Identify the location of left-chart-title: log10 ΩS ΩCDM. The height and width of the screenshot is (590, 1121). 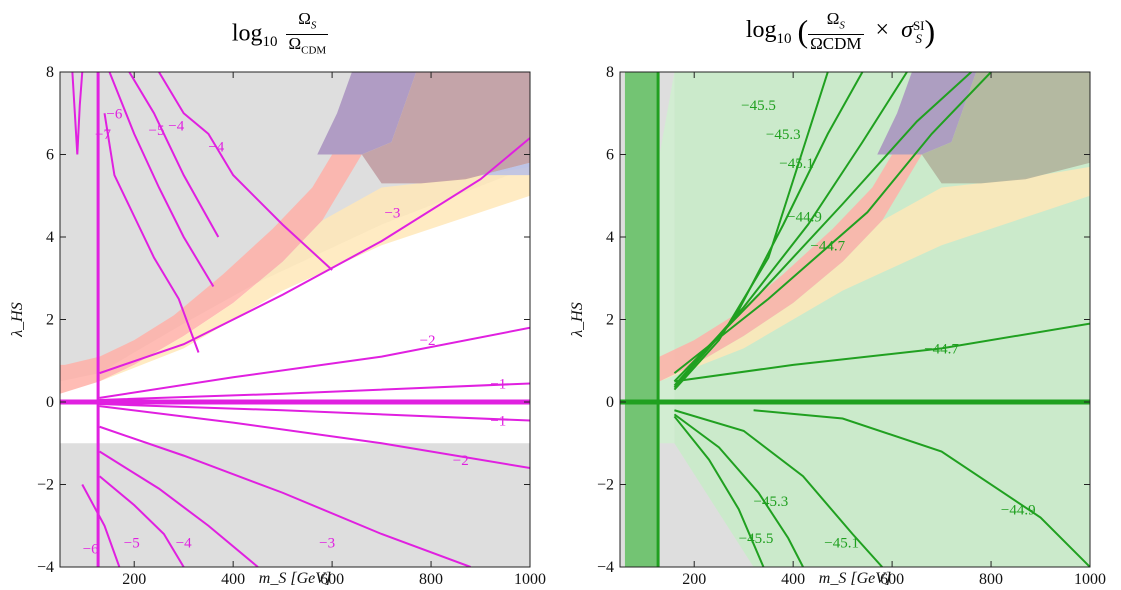
(280, 33).